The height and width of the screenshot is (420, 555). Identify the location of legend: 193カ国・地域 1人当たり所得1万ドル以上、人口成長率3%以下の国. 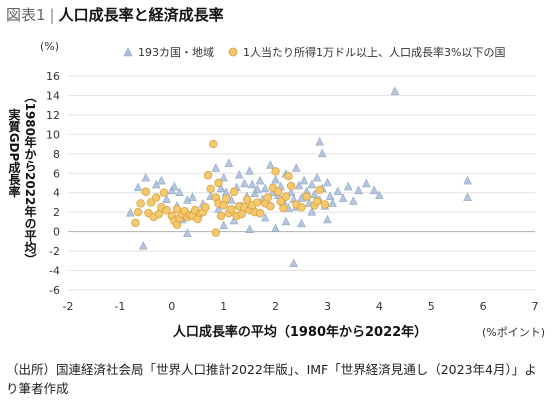
(314, 52).